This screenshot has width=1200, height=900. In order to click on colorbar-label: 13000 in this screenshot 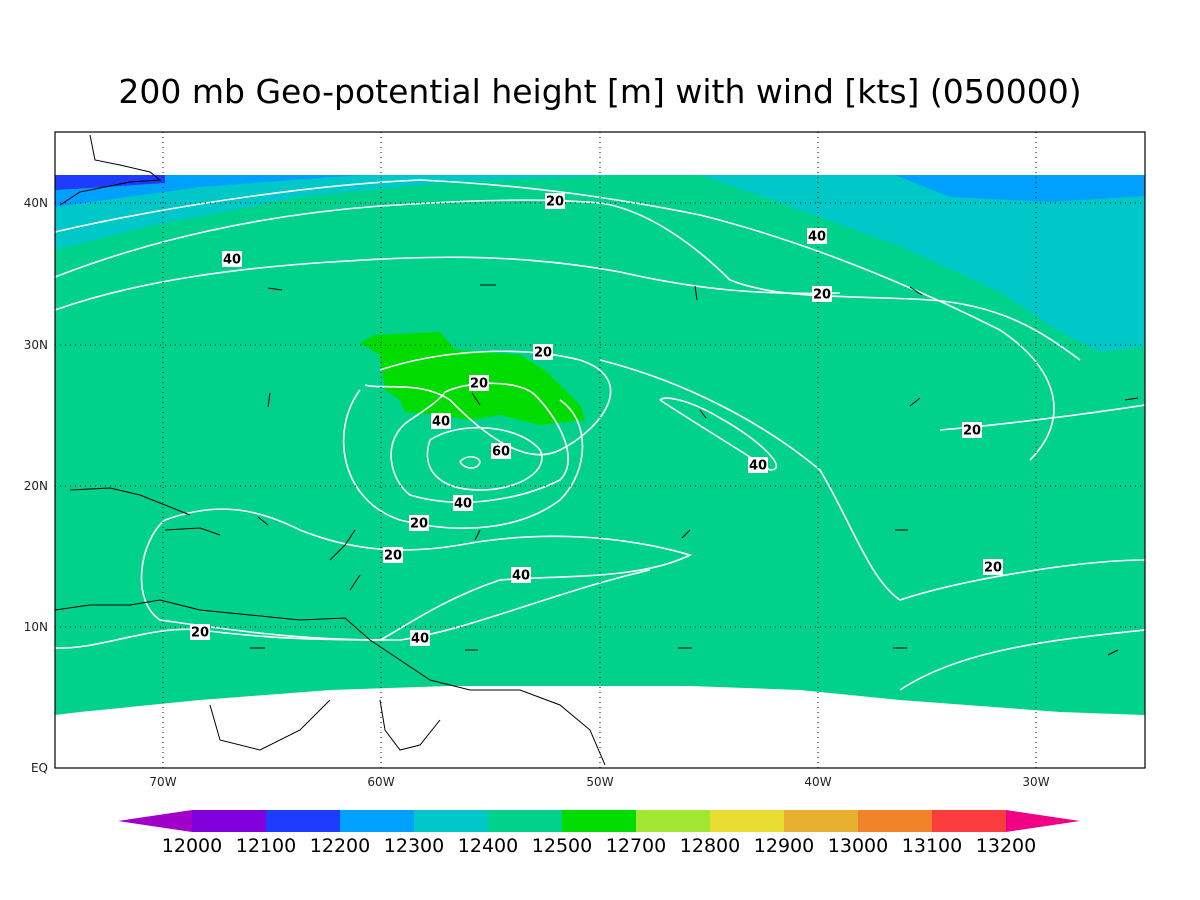, I will do `click(858, 846)`.